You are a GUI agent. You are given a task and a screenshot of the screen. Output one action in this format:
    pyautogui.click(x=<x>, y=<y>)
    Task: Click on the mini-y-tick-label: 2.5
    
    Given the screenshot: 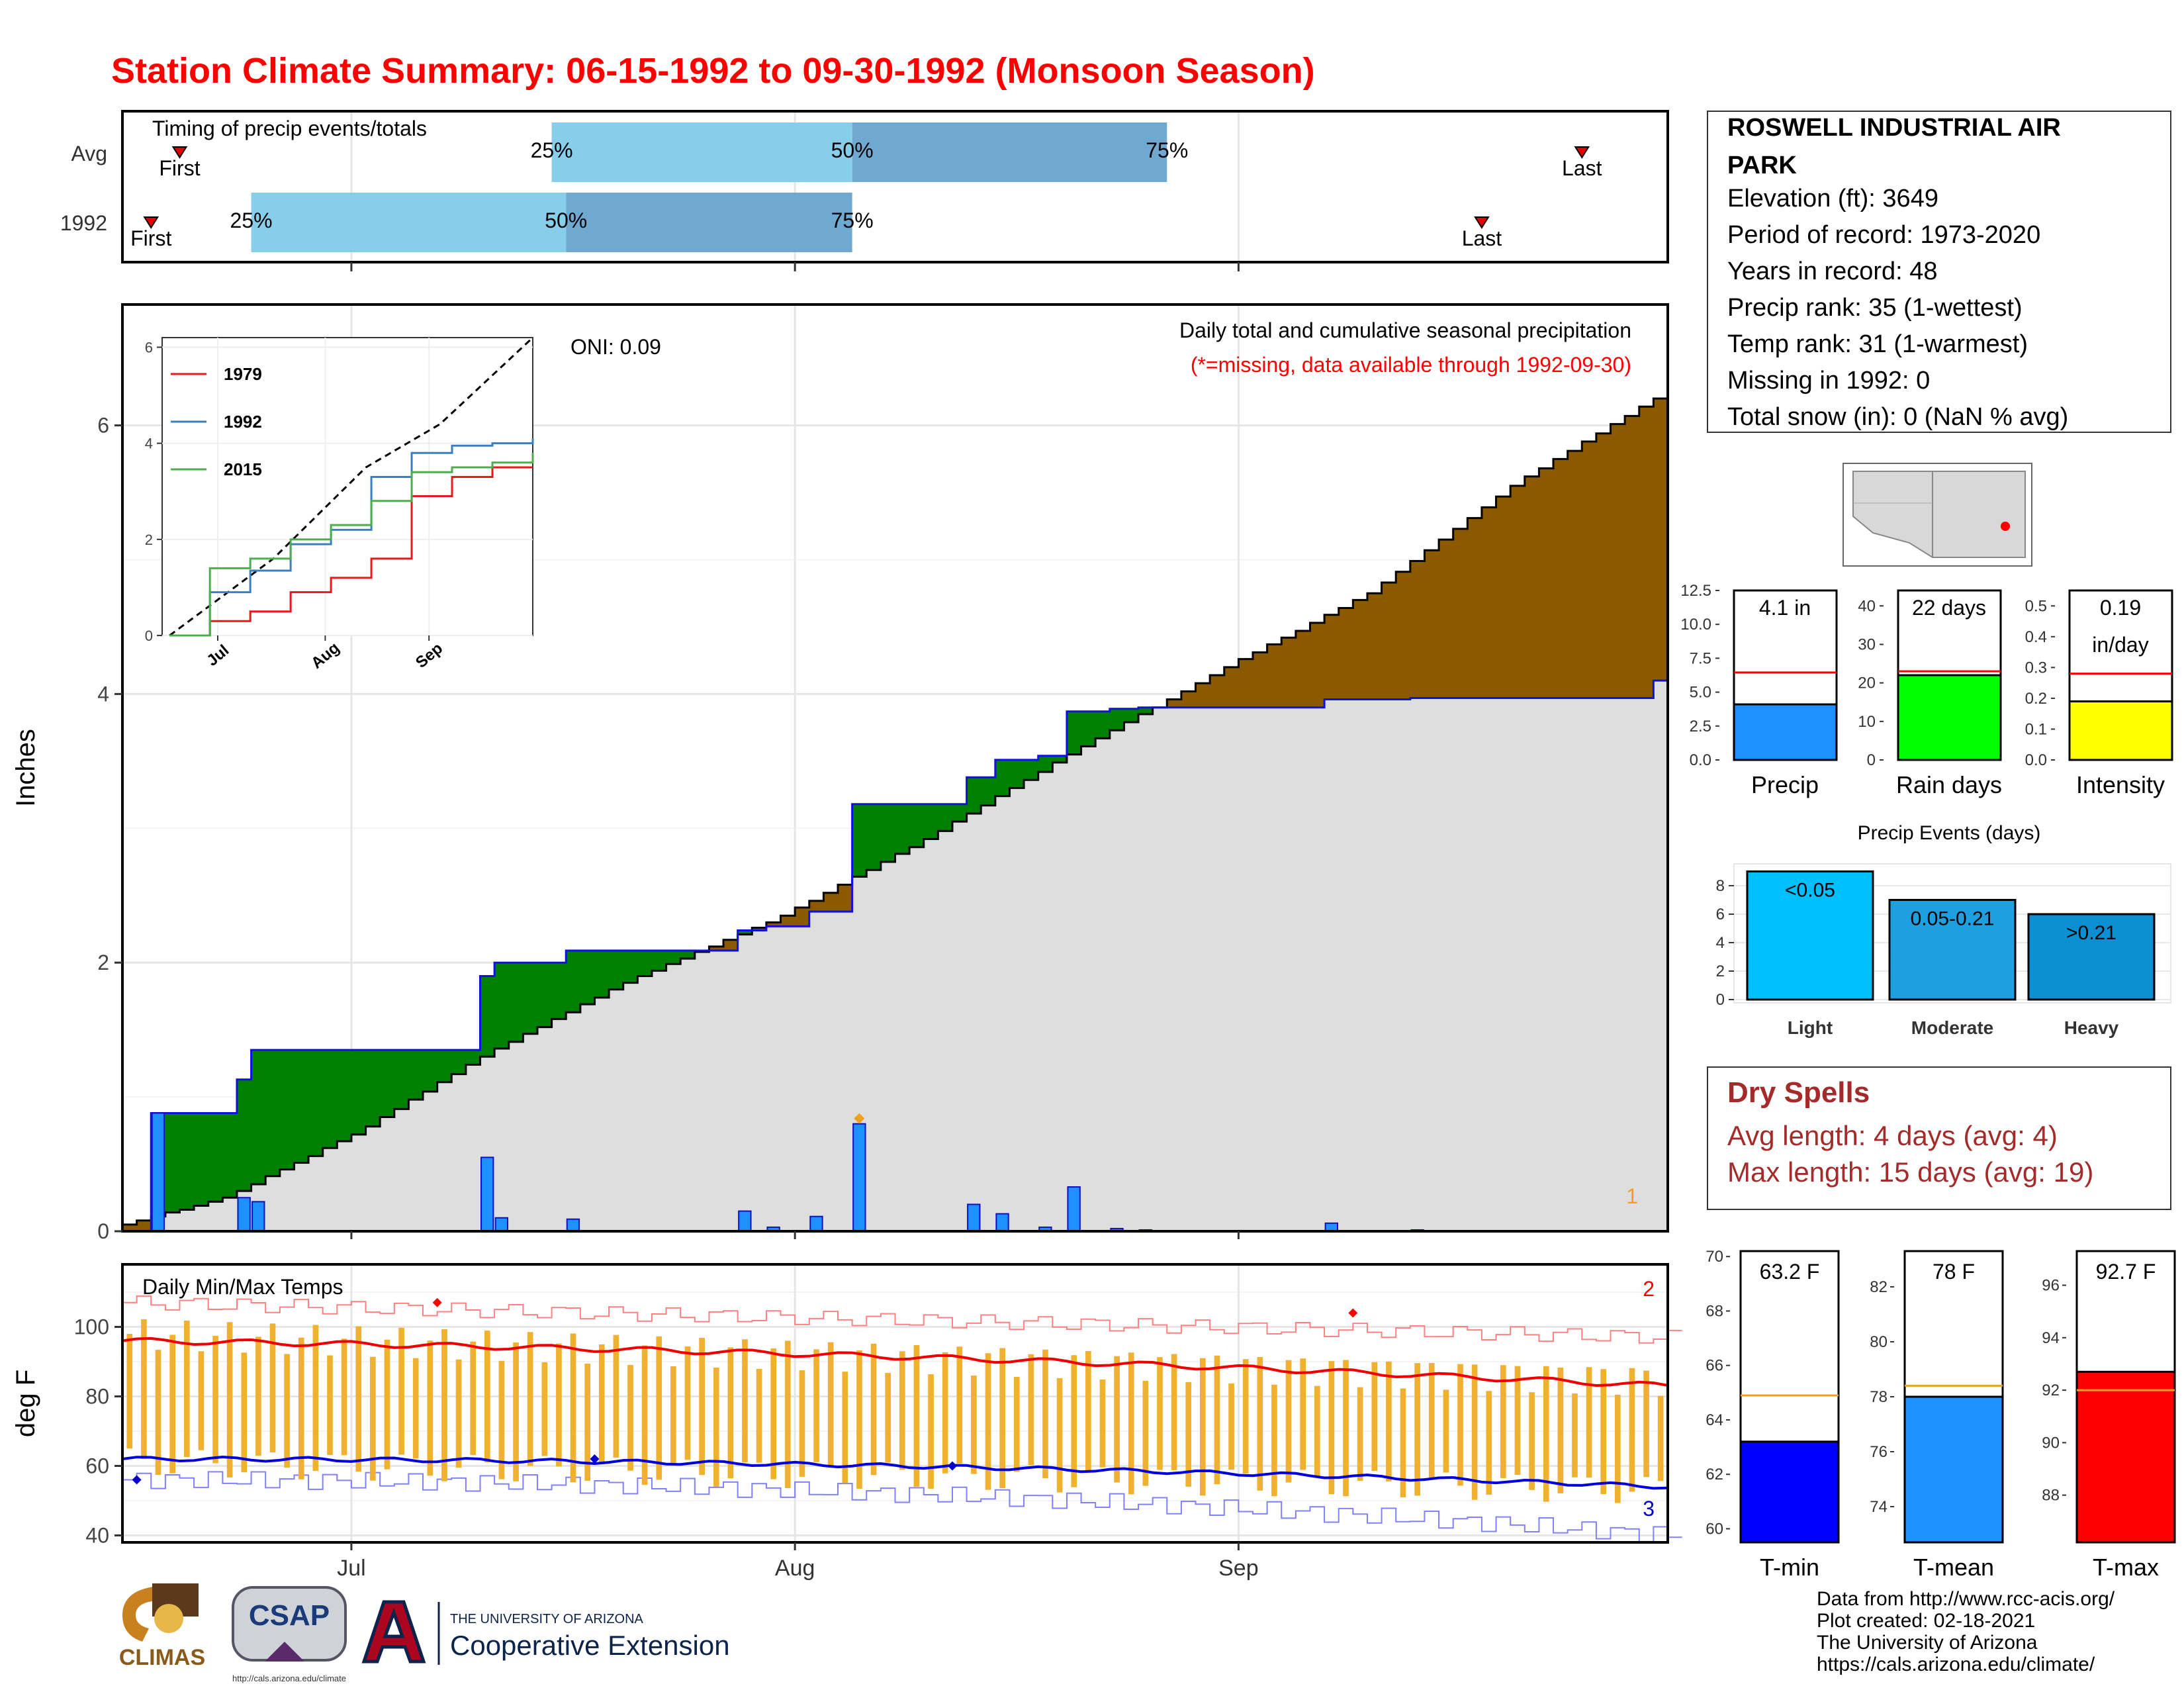 What is the action you would take?
    pyautogui.click(x=1701, y=726)
    